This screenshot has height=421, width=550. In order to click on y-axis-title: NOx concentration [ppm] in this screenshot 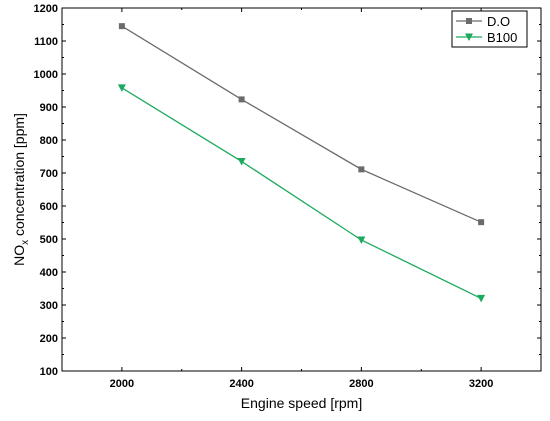, I will do `click(21, 189)`.